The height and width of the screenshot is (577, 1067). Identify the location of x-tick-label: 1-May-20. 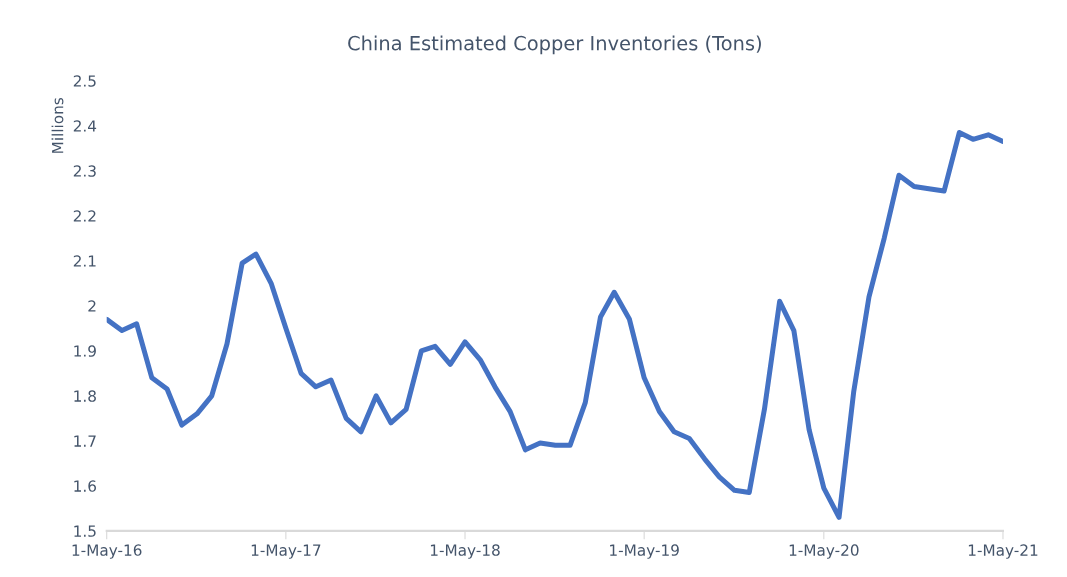
(824, 551).